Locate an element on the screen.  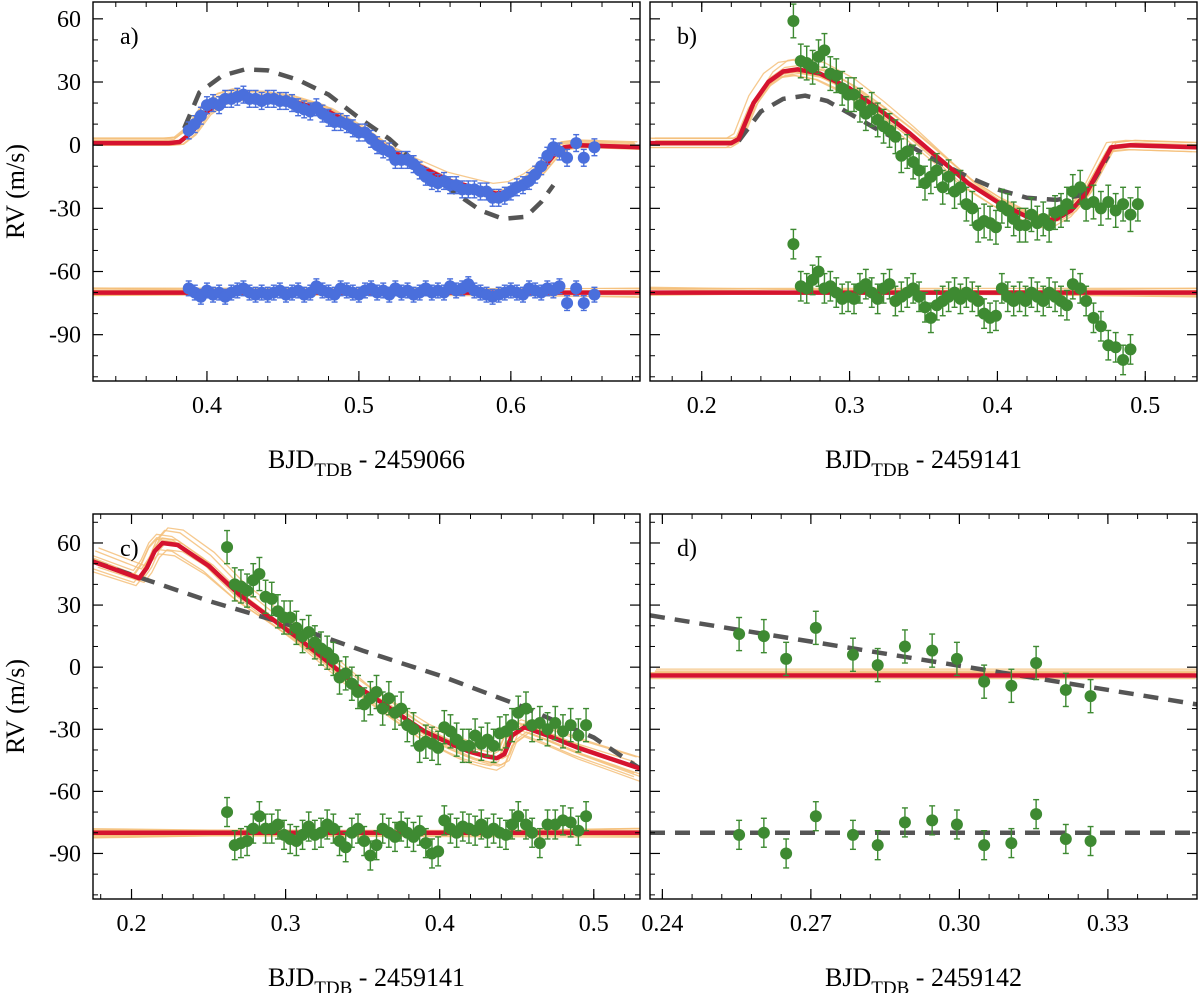
x-axis-label: BJDTDB - 2459066 is located at coordinates (366, 463).